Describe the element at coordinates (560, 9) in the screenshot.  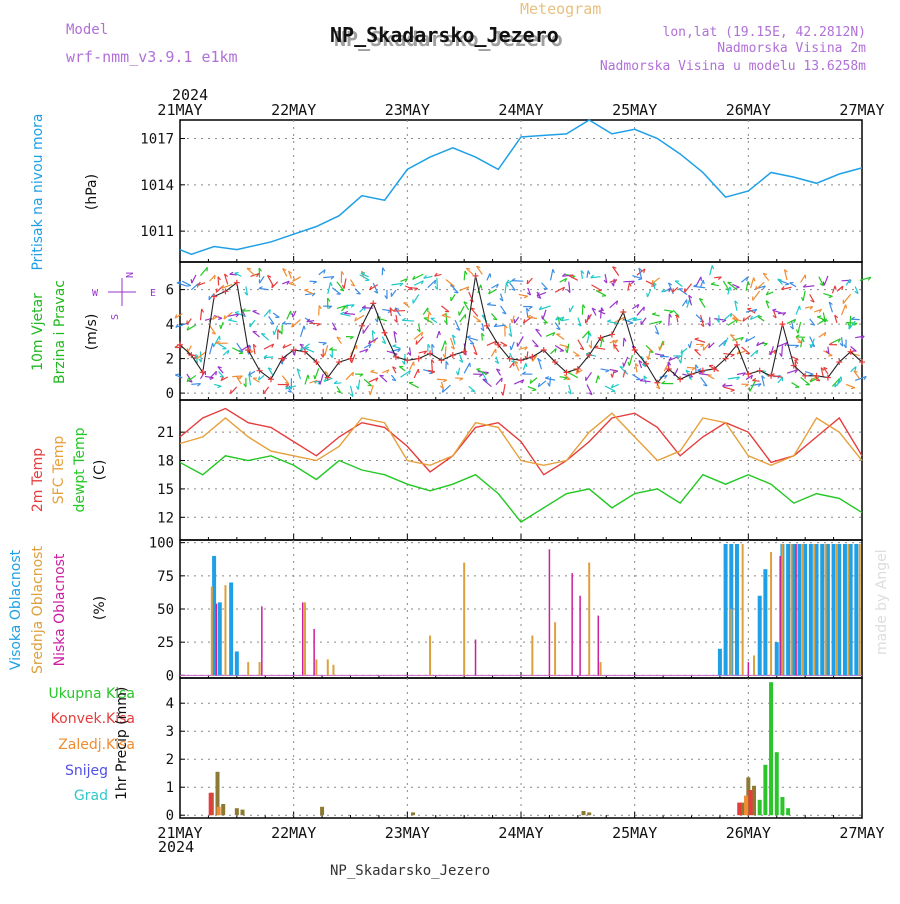
I see `product-title: Meteogram` at that location.